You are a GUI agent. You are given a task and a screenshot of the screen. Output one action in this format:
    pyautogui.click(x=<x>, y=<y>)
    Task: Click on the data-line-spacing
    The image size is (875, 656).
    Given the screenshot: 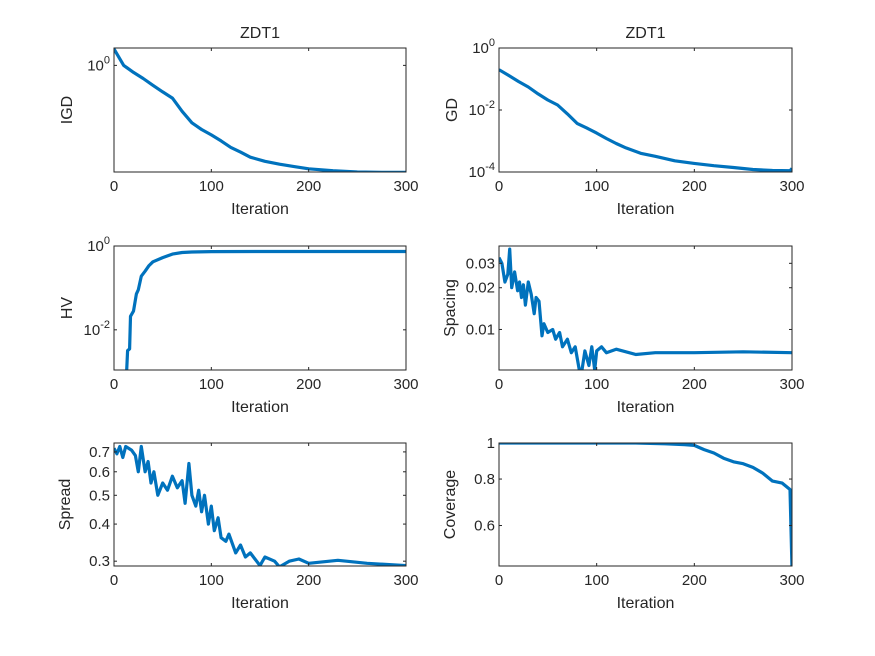 What is the action you would take?
    pyautogui.click(x=645, y=308)
    